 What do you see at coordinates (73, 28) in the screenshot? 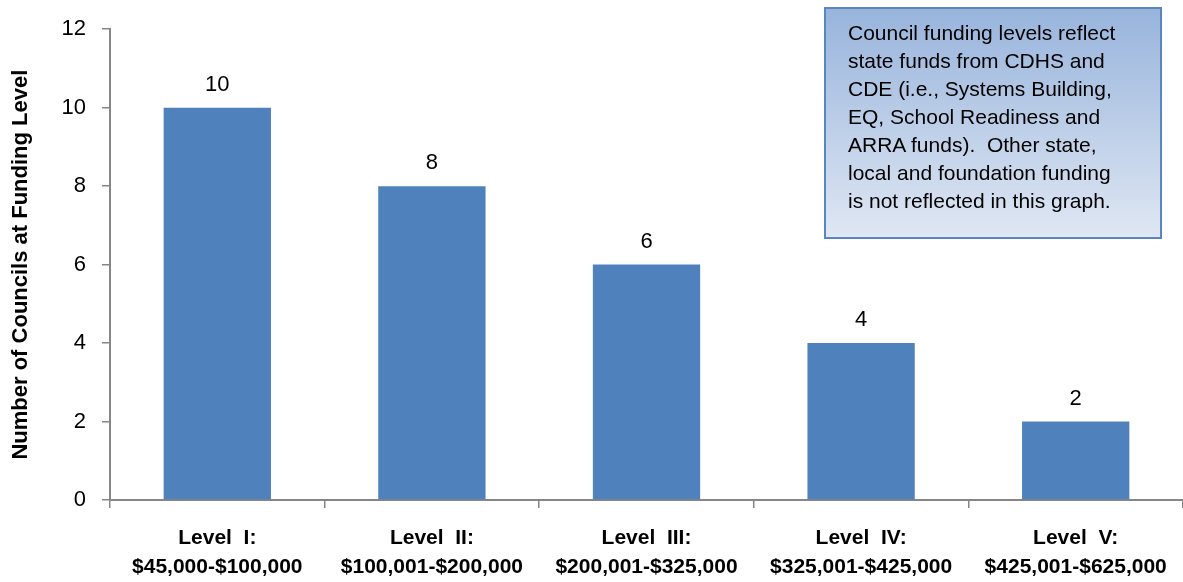
I see `y-tick-label: 12` at bounding box center [73, 28].